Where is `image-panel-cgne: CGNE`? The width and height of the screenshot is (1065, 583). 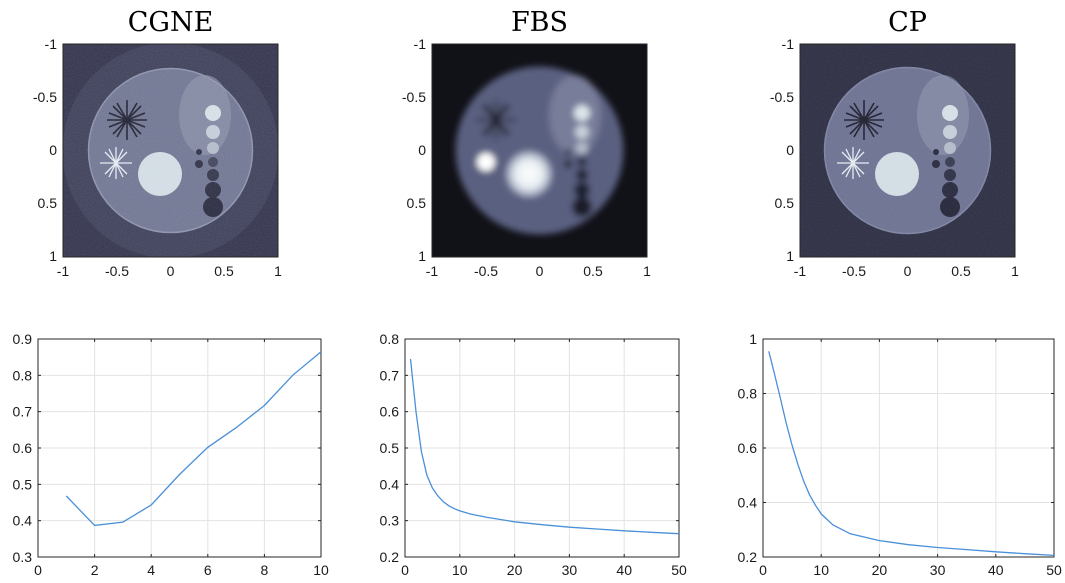 image-panel-cgne: CGNE is located at coordinates (157, 143).